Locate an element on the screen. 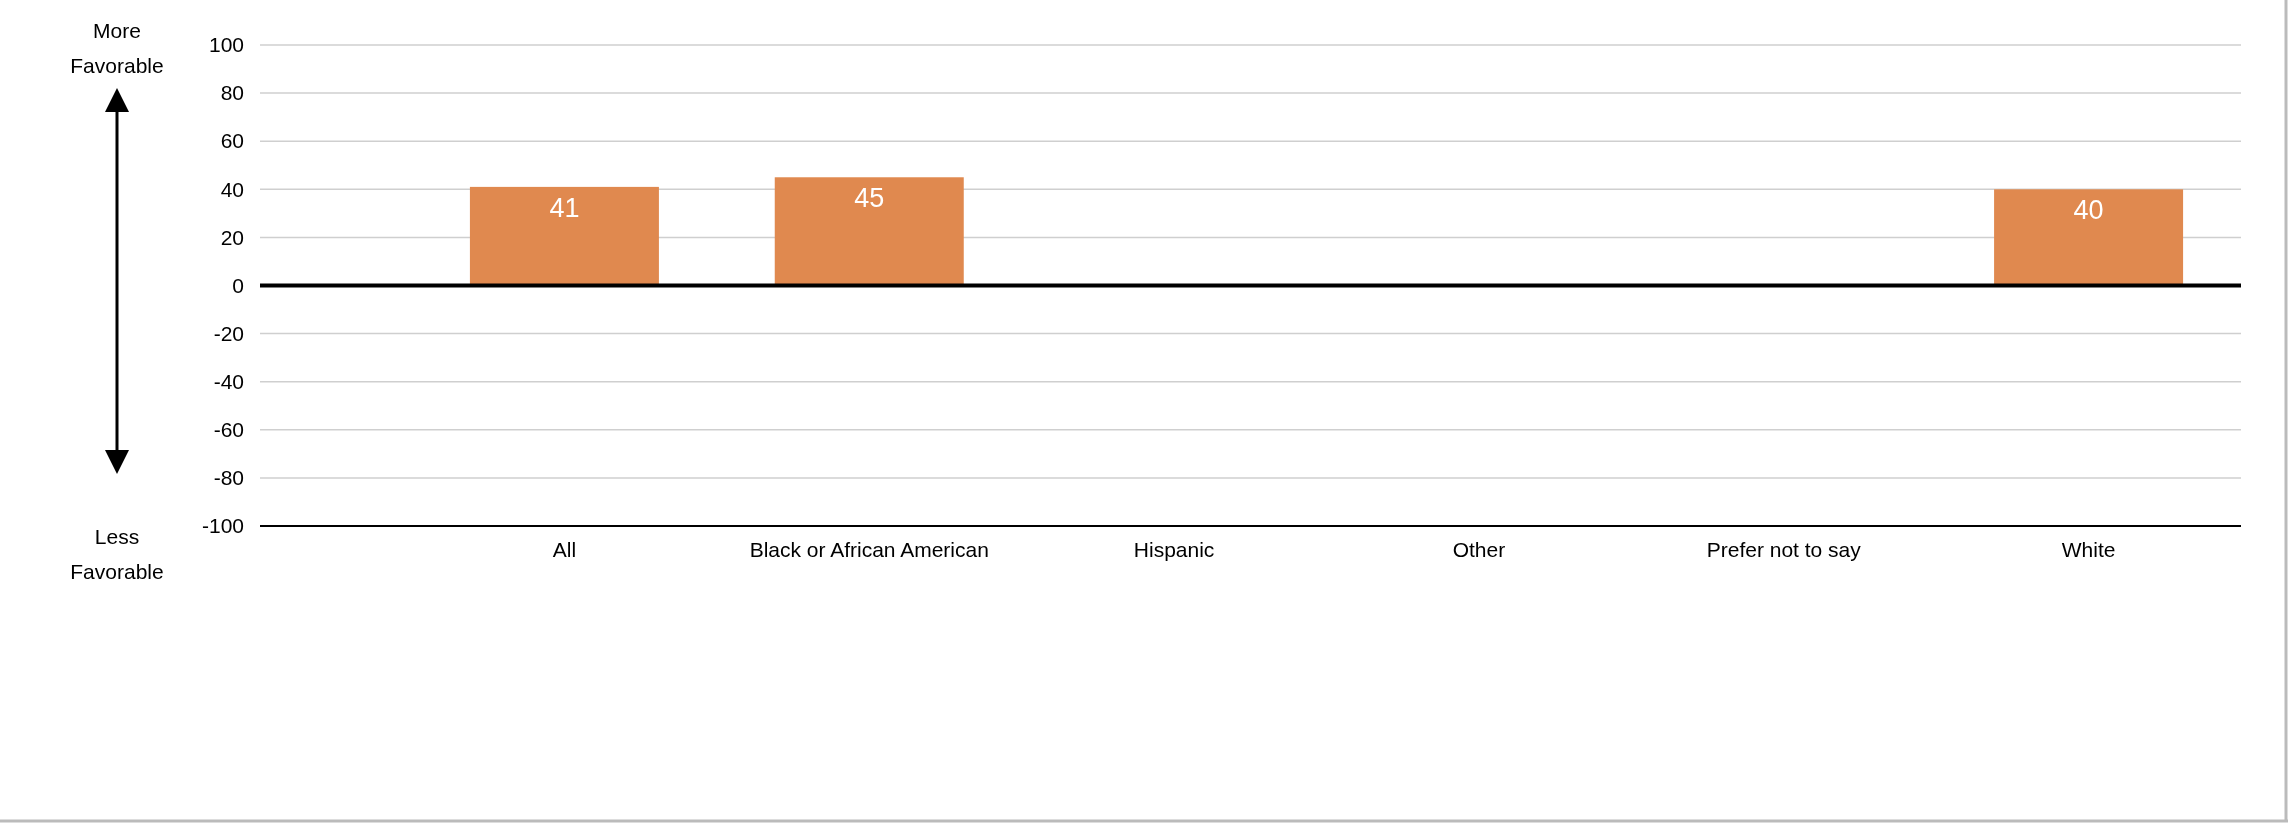 The height and width of the screenshot is (825, 2289). y-tick-label: 60 is located at coordinates (232, 141).